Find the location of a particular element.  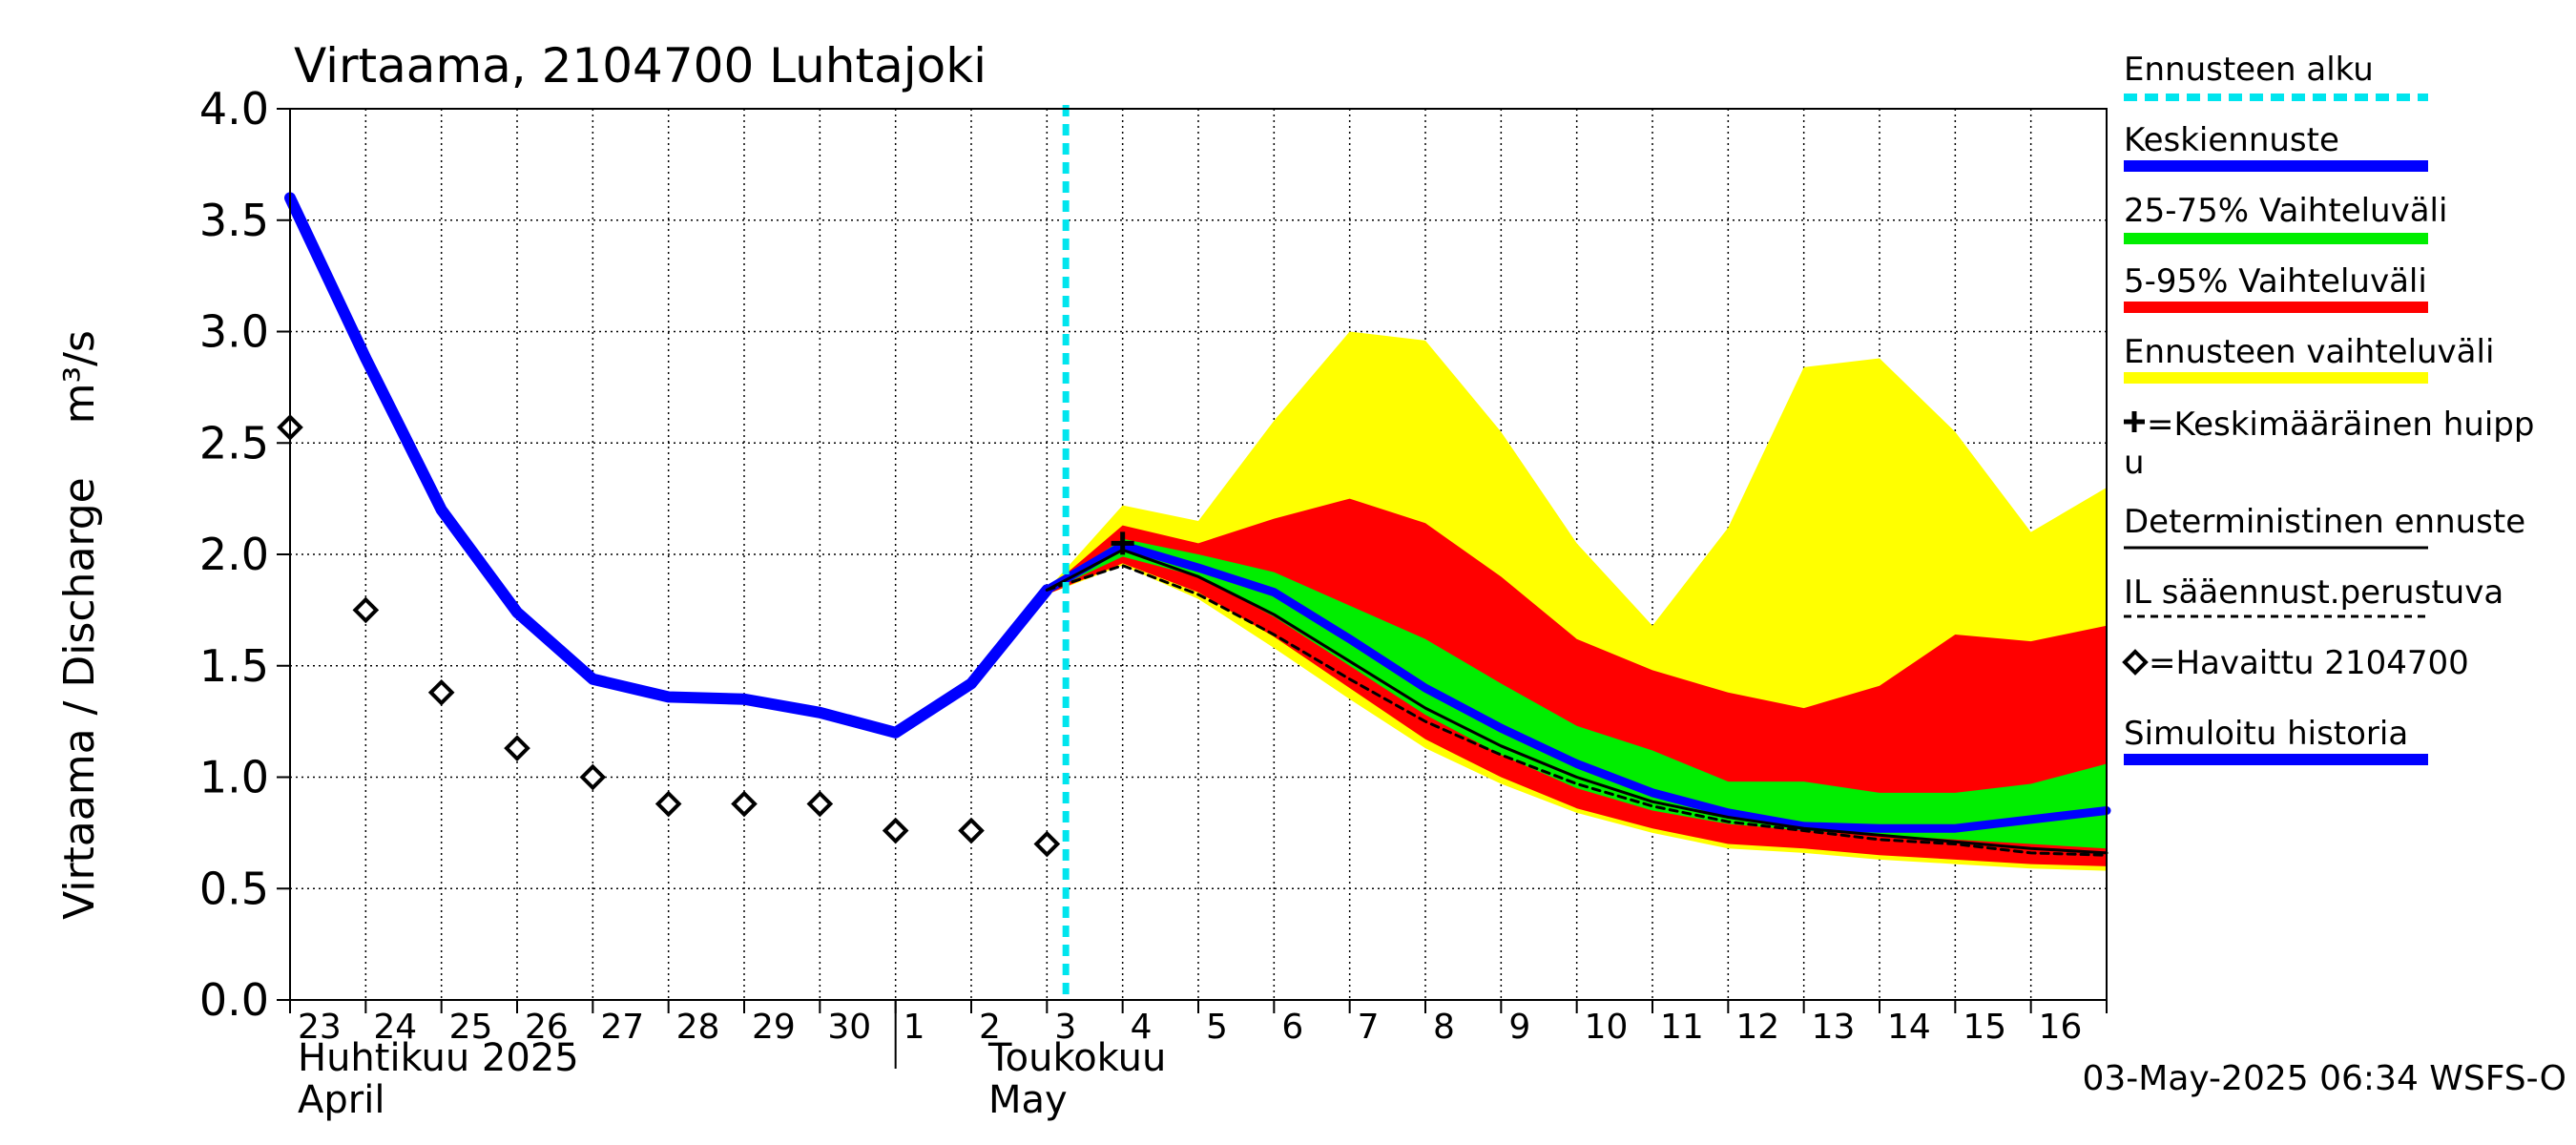

x-tick-label: 30 is located at coordinates (849, 1027).